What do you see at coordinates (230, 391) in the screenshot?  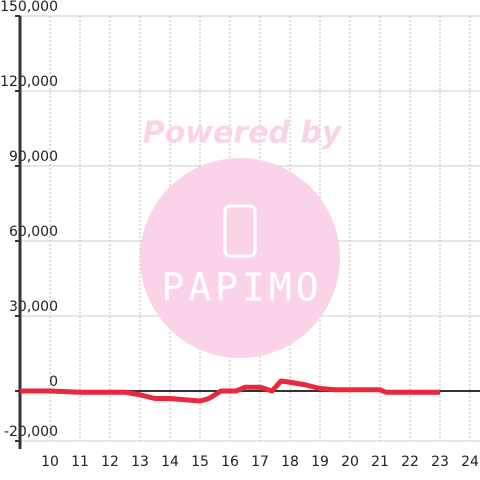 I see `series-line` at bounding box center [230, 391].